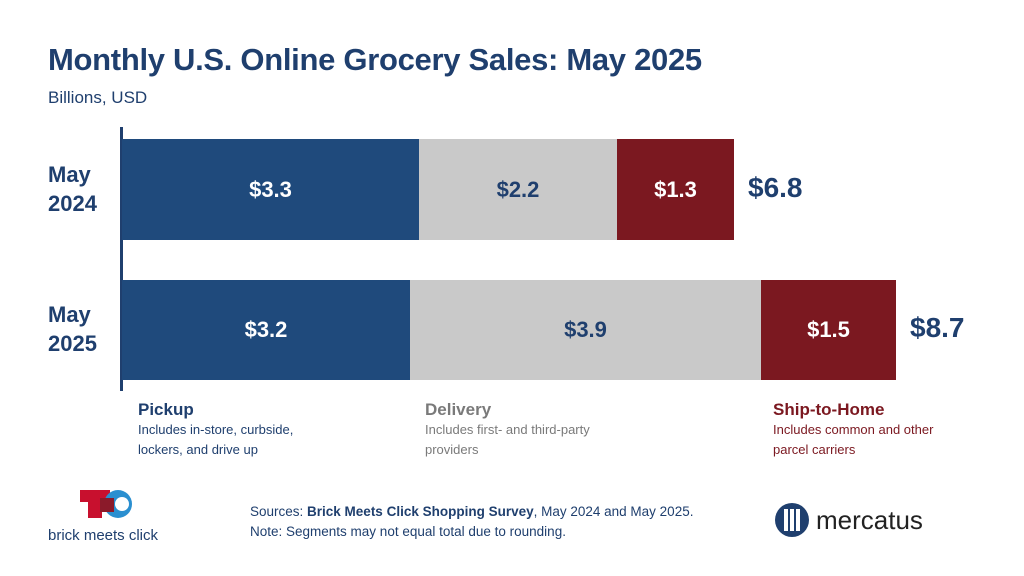 The height and width of the screenshot is (576, 1024). I want to click on bar-segment-delivery: $3.9, so click(585, 330).